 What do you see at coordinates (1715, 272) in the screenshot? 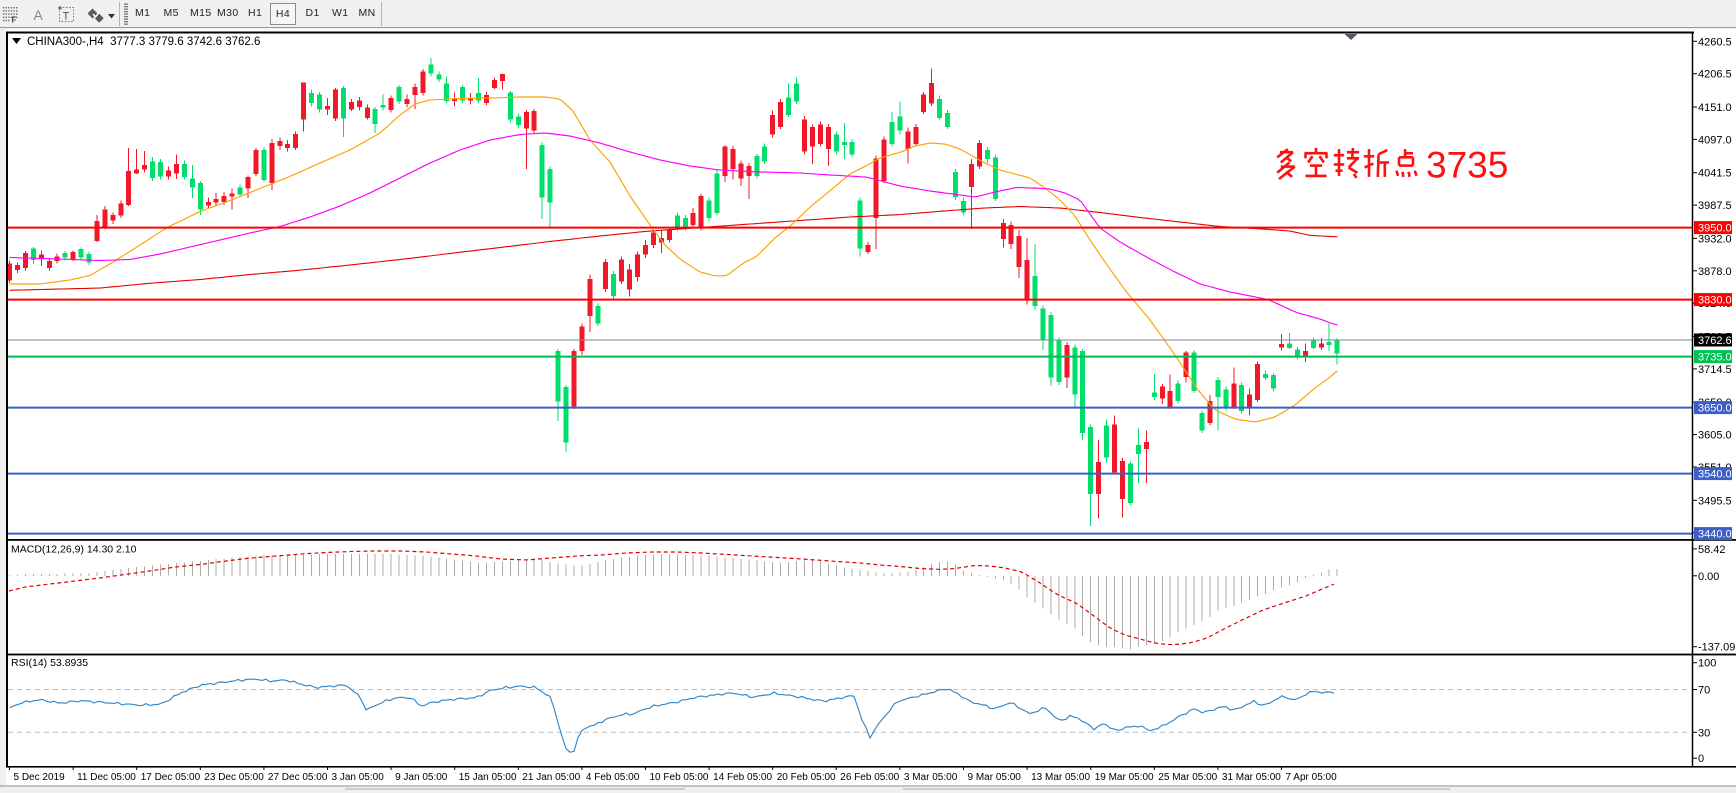
I see `svg-text: 3878.0` at bounding box center [1715, 272].